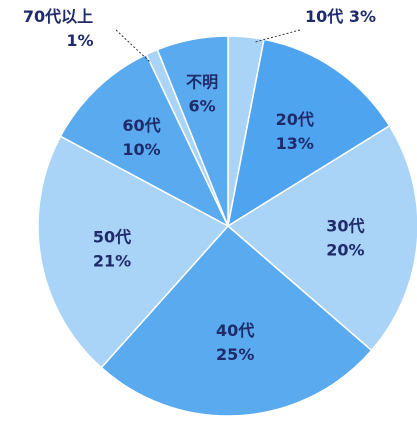  I want to click on slice-percent: 6%, so click(202, 106).